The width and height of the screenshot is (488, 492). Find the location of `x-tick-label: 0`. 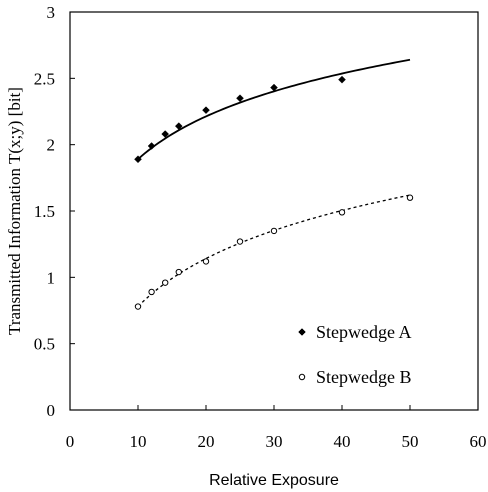

x-tick-label: 0 is located at coordinates (70, 441).